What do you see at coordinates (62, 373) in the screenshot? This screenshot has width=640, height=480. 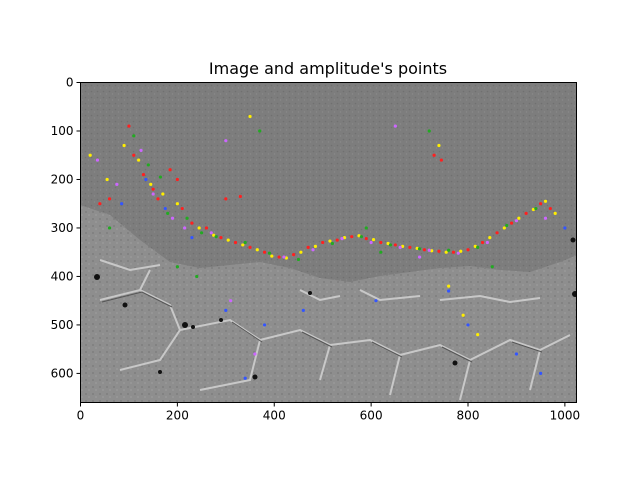 I see `y-tick-label: 600` at bounding box center [62, 373].